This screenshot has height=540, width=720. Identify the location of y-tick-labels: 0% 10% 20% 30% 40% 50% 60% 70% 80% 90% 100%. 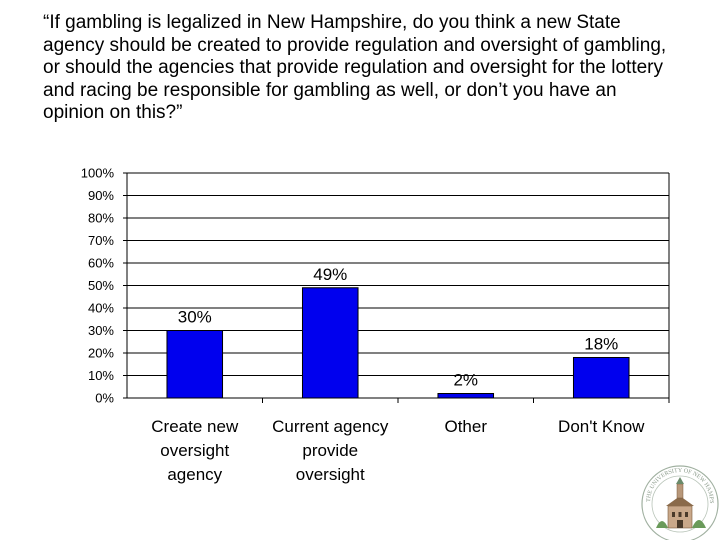
(98, 286).